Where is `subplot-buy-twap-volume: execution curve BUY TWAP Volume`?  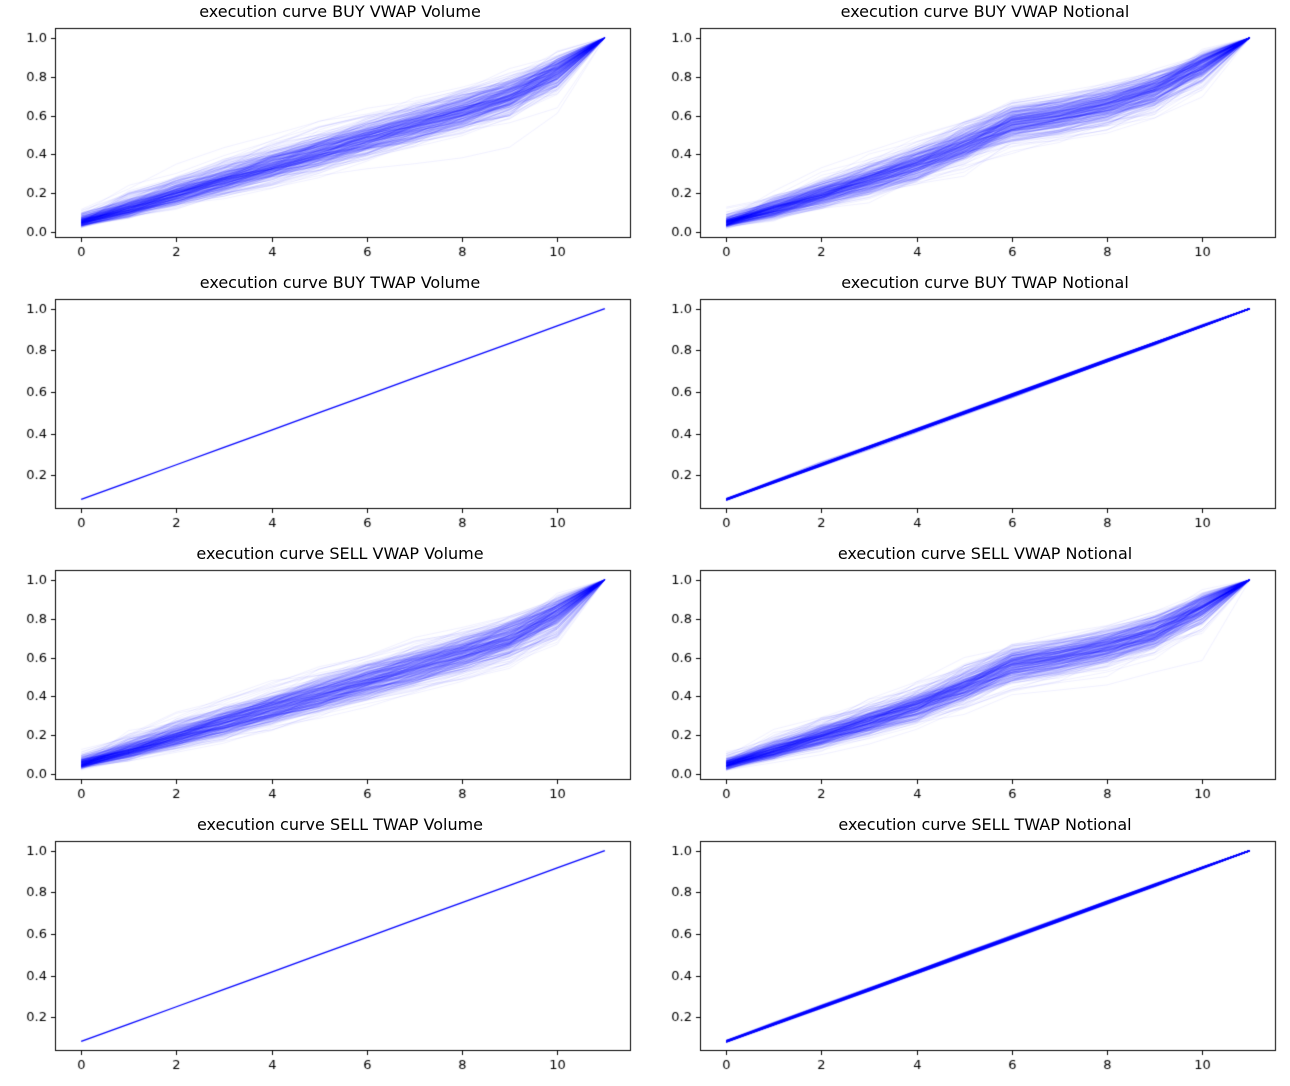 subplot-buy-twap-volume: execution curve BUY TWAP Volume is located at coordinates (322, 406).